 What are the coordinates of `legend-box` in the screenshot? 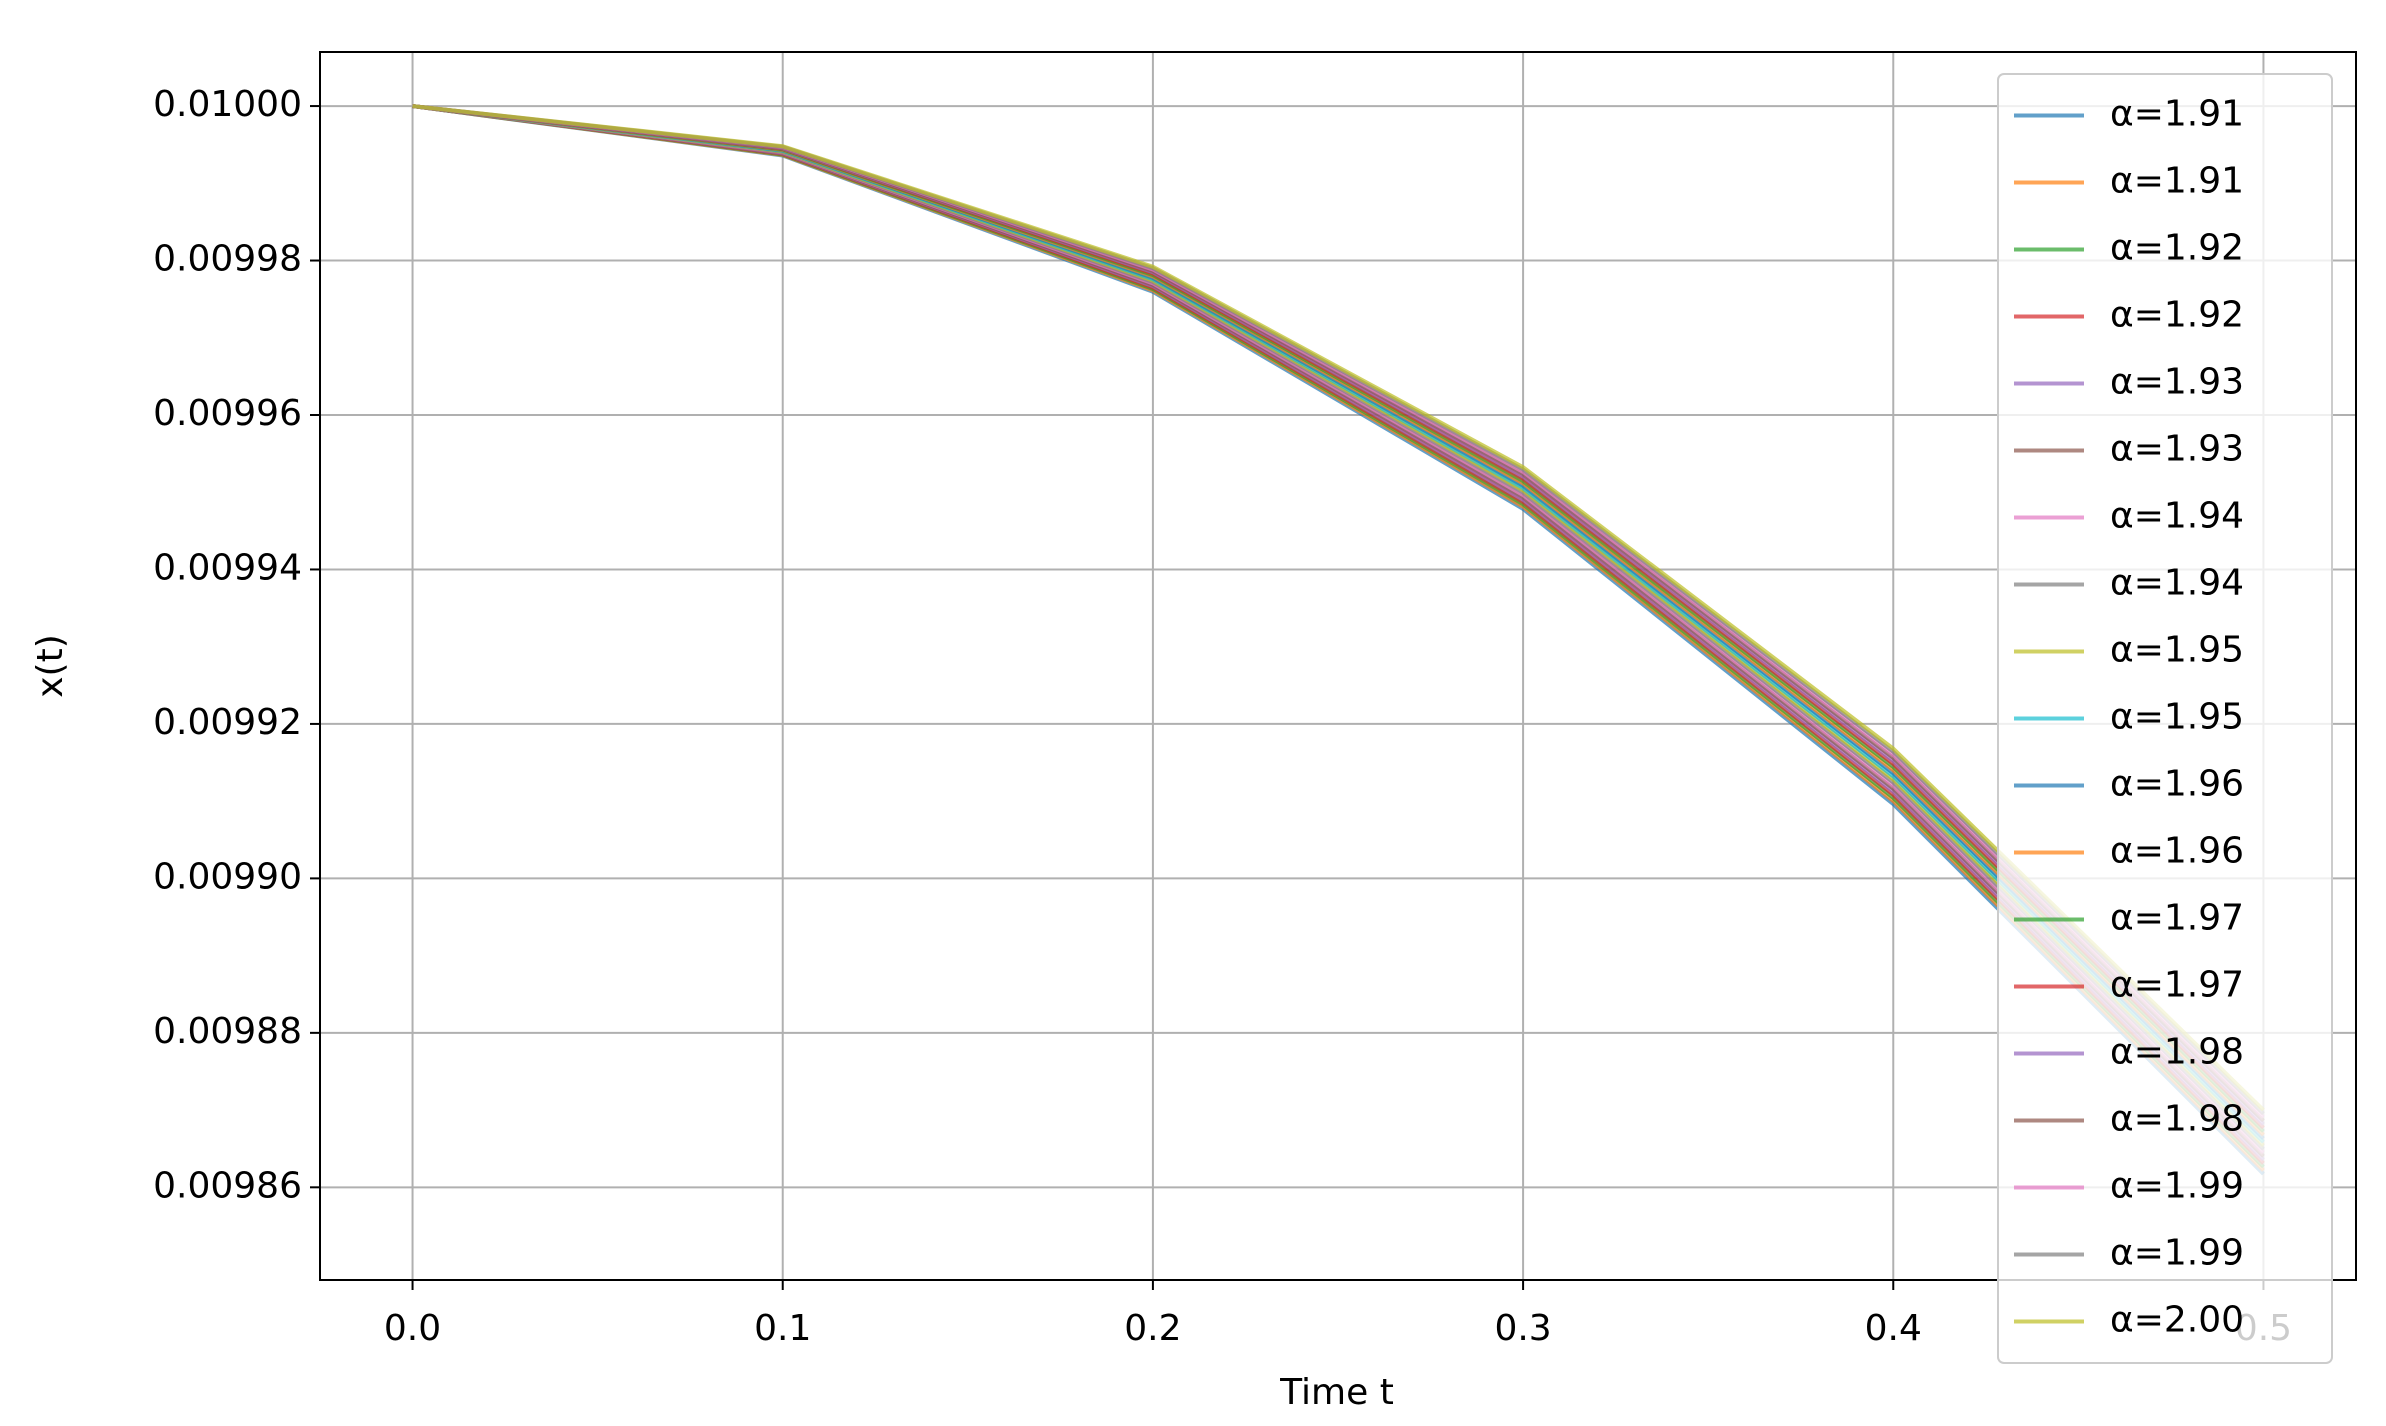 It's located at (2165, 718).